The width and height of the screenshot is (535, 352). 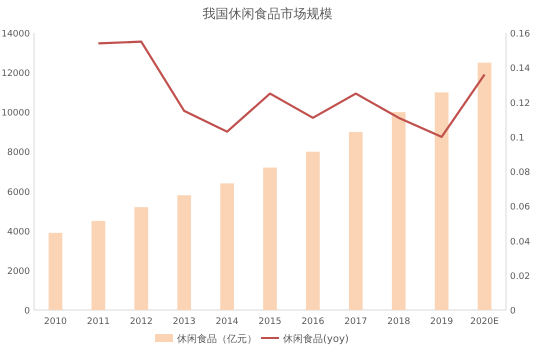 What do you see at coordinates (513, 311) in the screenshot?
I see `y2-tick-label: 0` at bounding box center [513, 311].